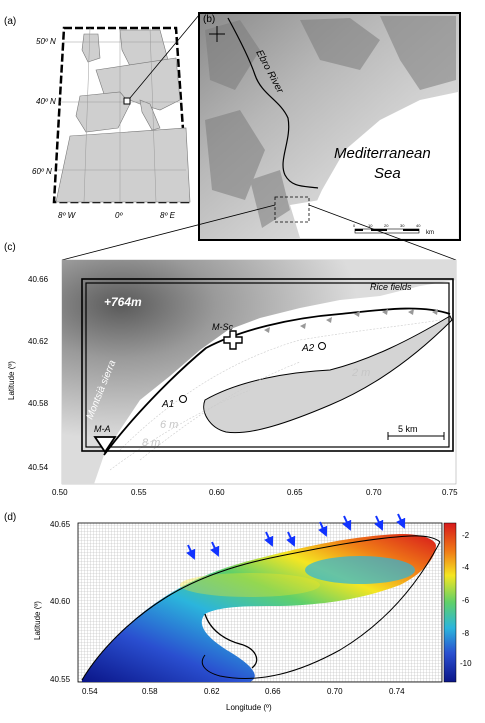 The width and height of the screenshot is (485, 723). Describe the element at coordinates (382, 153) in the screenshot. I see `sea-label-1: Mediterranean` at that location.